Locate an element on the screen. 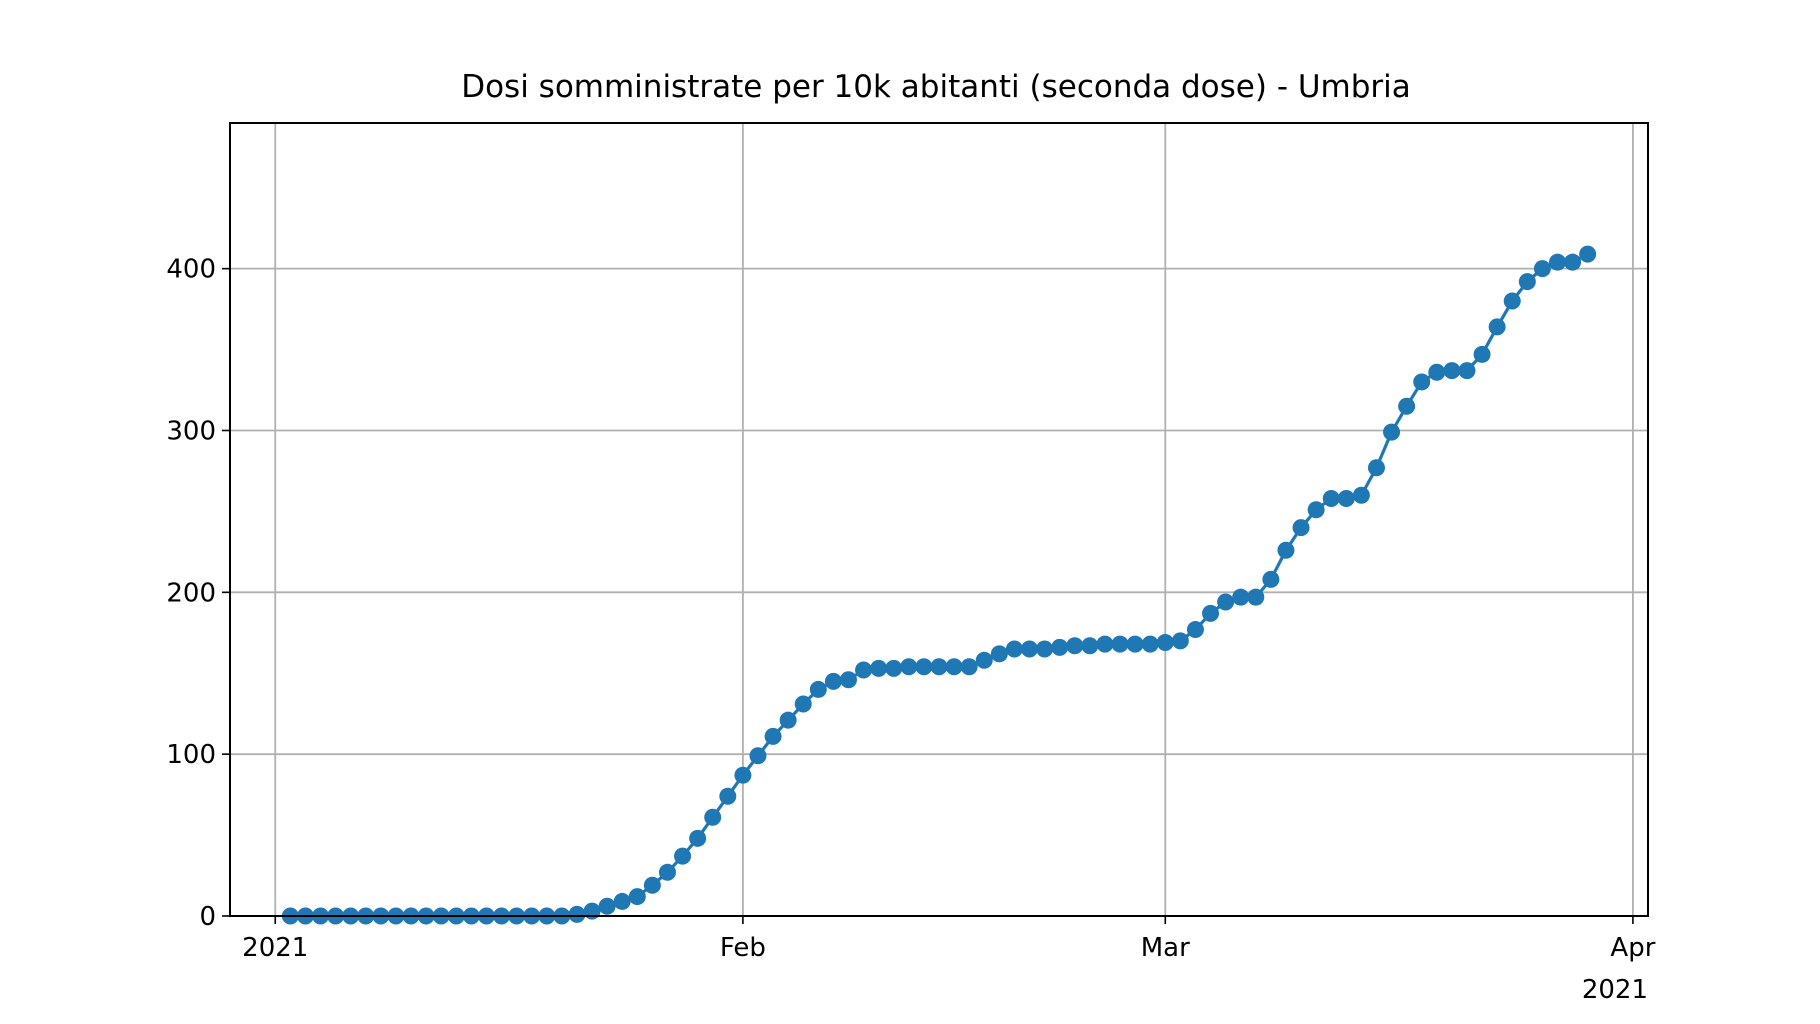 The width and height of the screenshot is (1820, 1024). x-tick-label: Feb is located at coordinates (743, 948).